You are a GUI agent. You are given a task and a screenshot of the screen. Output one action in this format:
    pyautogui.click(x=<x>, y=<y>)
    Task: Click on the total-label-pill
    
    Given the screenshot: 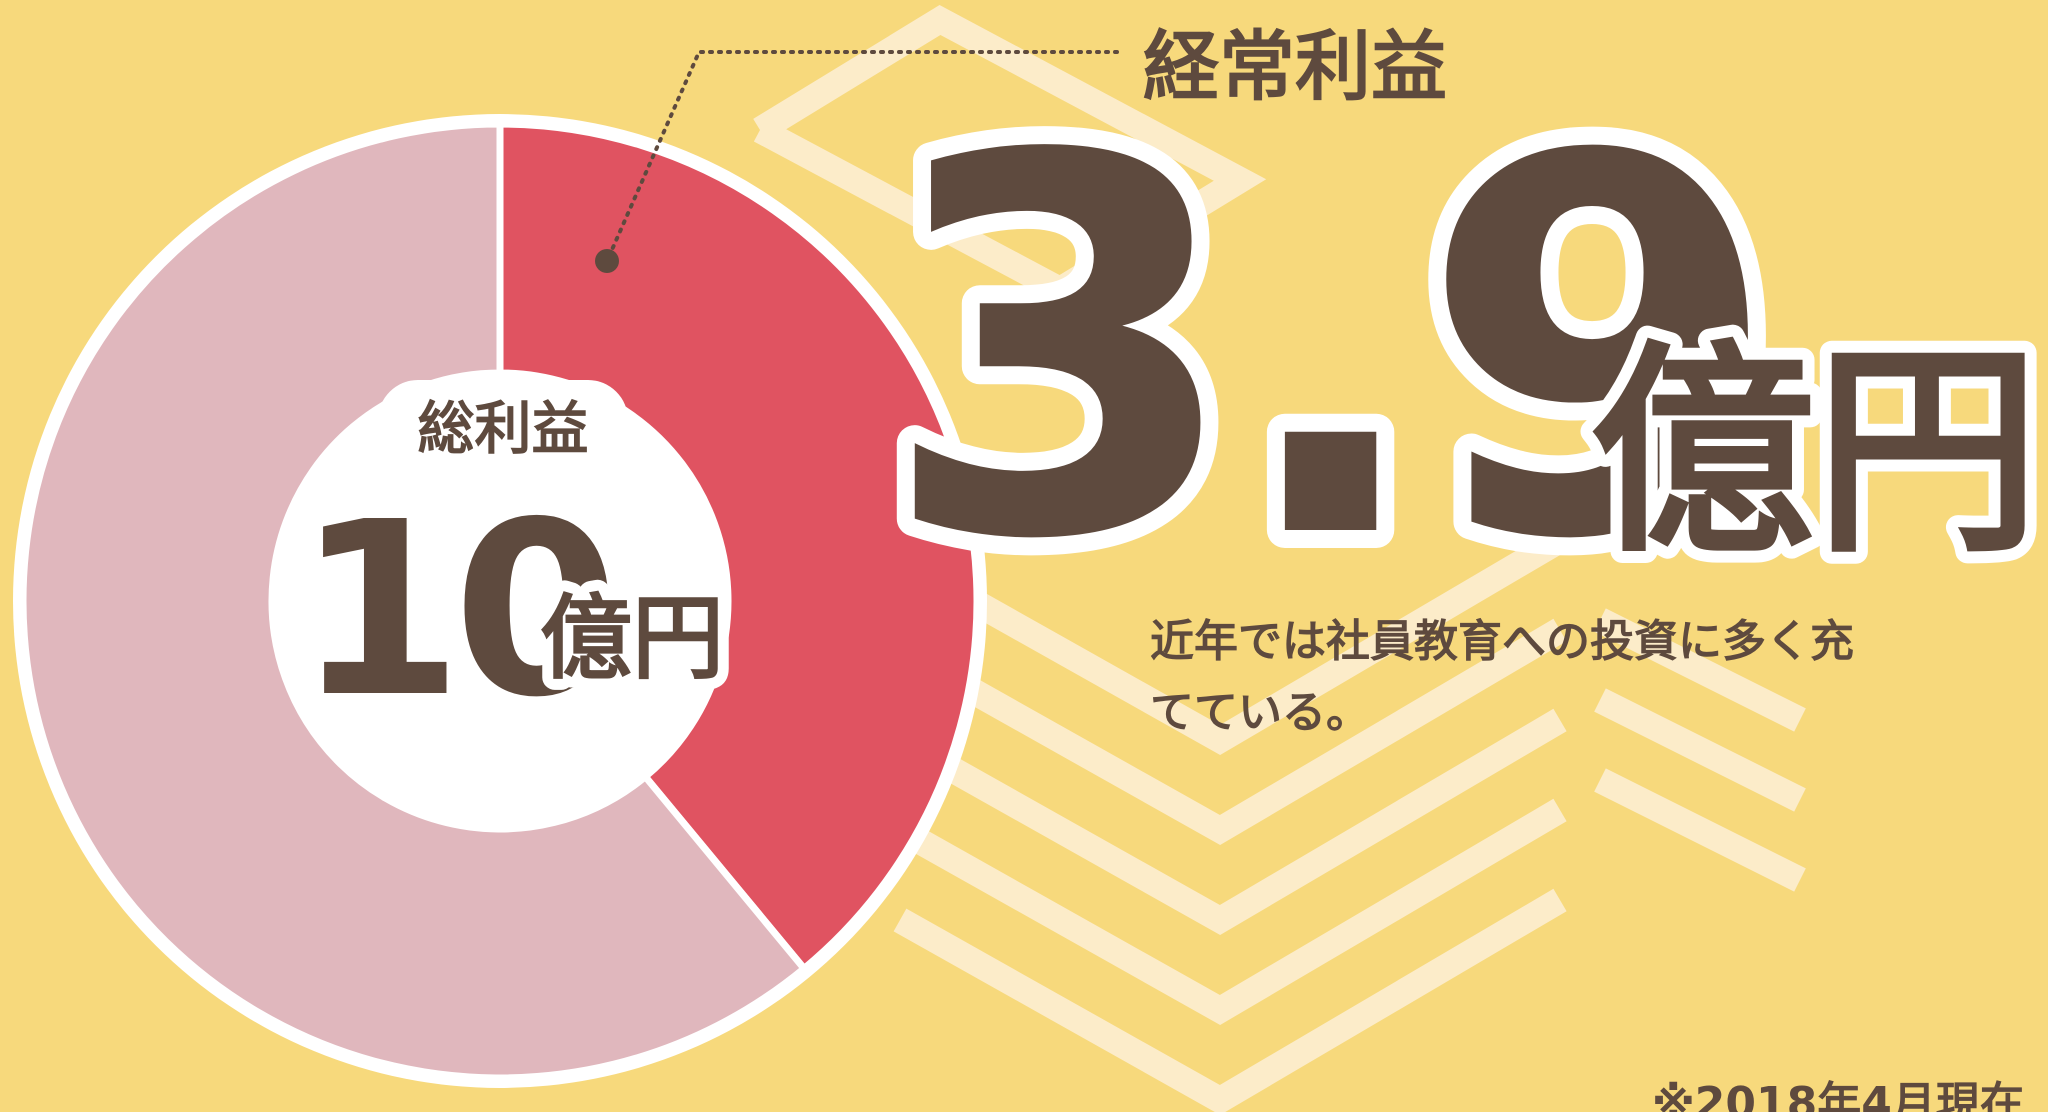 What is the action you would take?
    pyautogui.click(x=503, y=428)
    